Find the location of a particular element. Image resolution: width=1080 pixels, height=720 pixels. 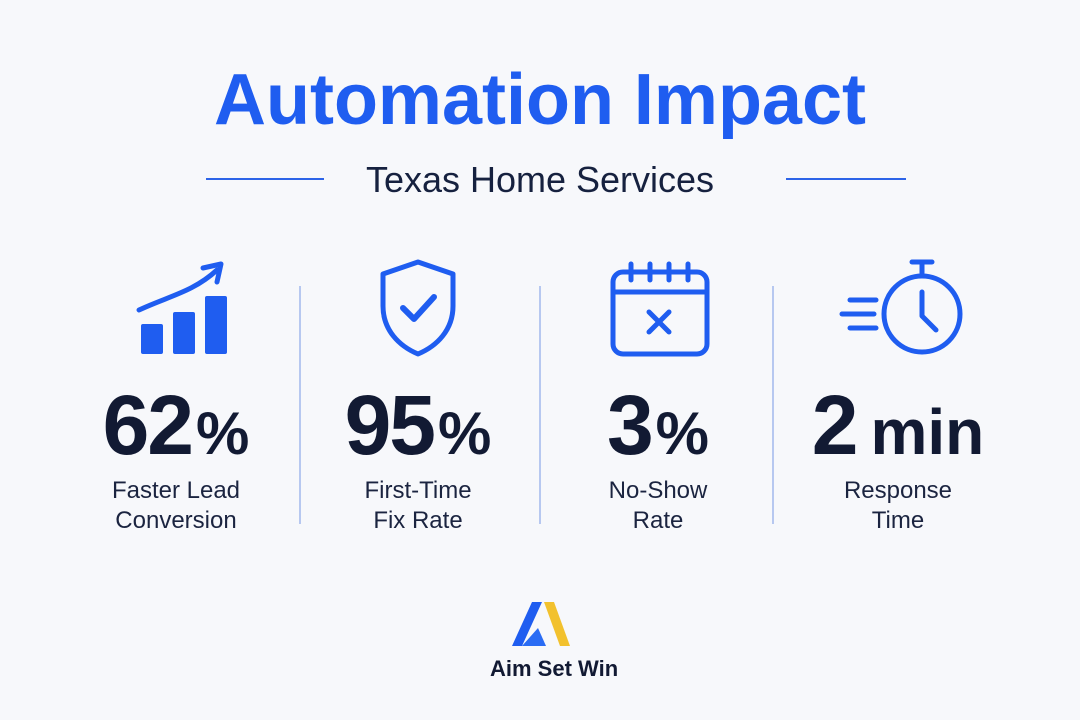

stat-label: First-Time Fix Rate is located at coordinates (418, 505).